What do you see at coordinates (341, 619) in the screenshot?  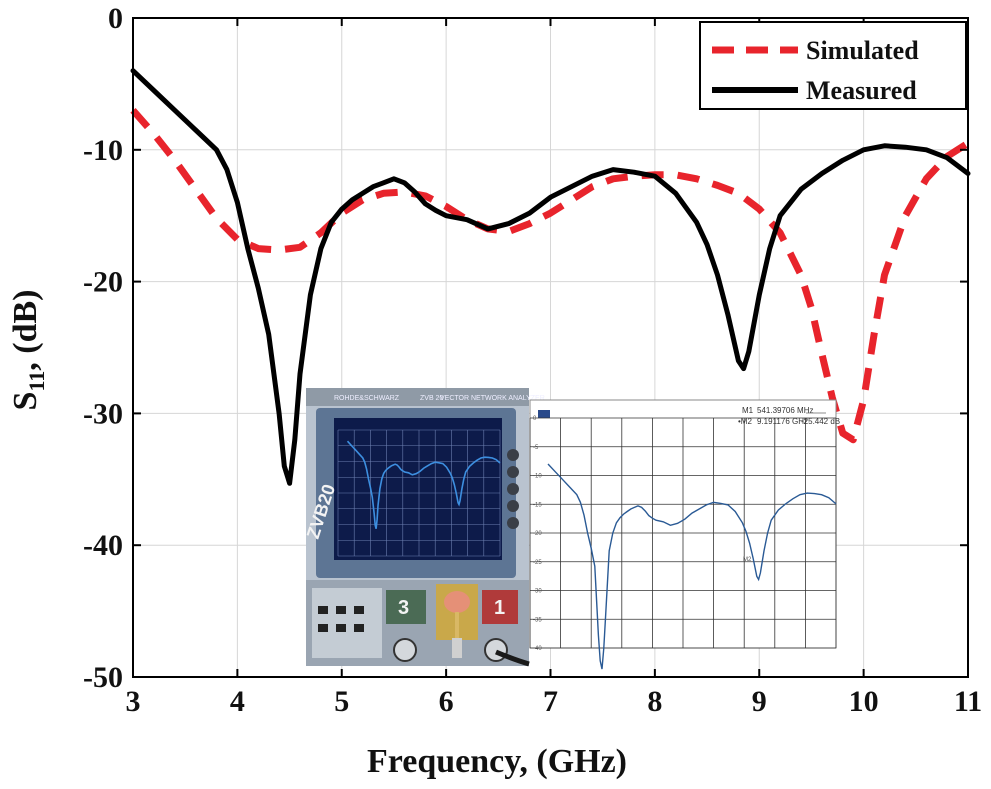 I see `vna-buttons` at bounding box center [341, 619].